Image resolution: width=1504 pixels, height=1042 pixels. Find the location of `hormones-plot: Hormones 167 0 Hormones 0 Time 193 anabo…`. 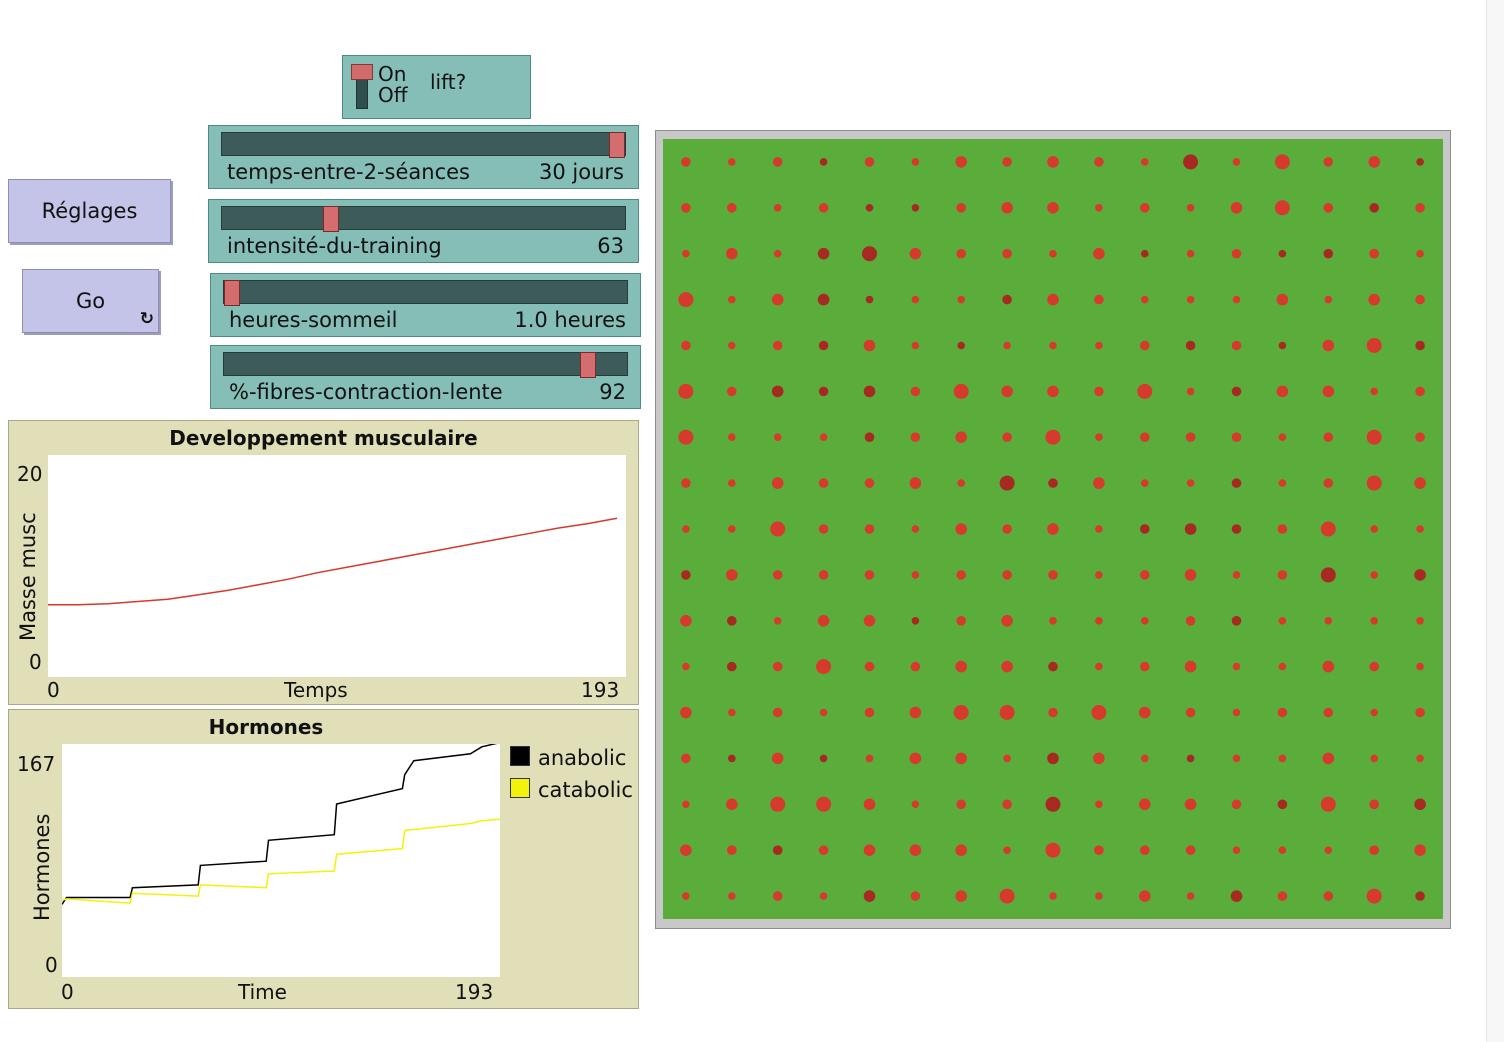

hormones-plot: Hormones 167 0 Hormones 0 Time 193 anabo… is located at coordinates (323, 859).